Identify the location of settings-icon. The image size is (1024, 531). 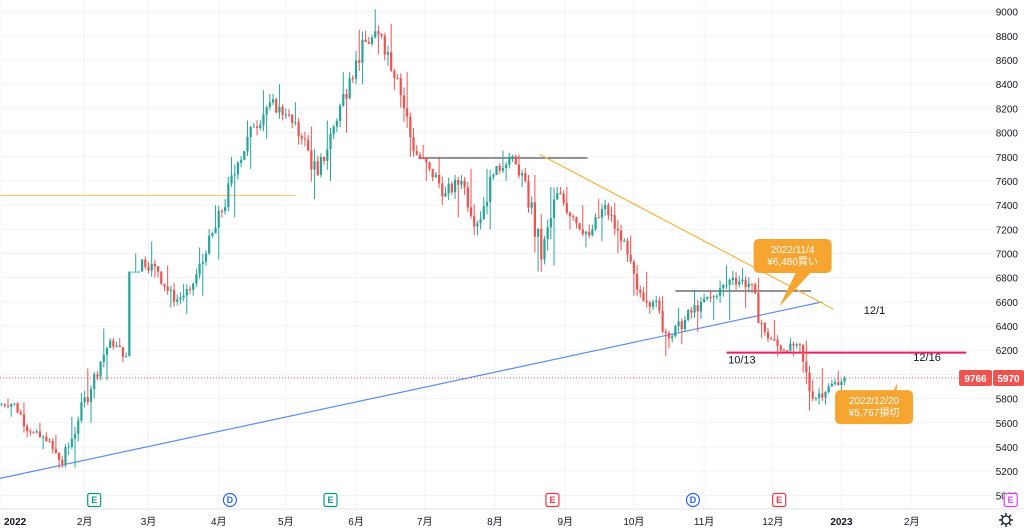
(1006, 520).